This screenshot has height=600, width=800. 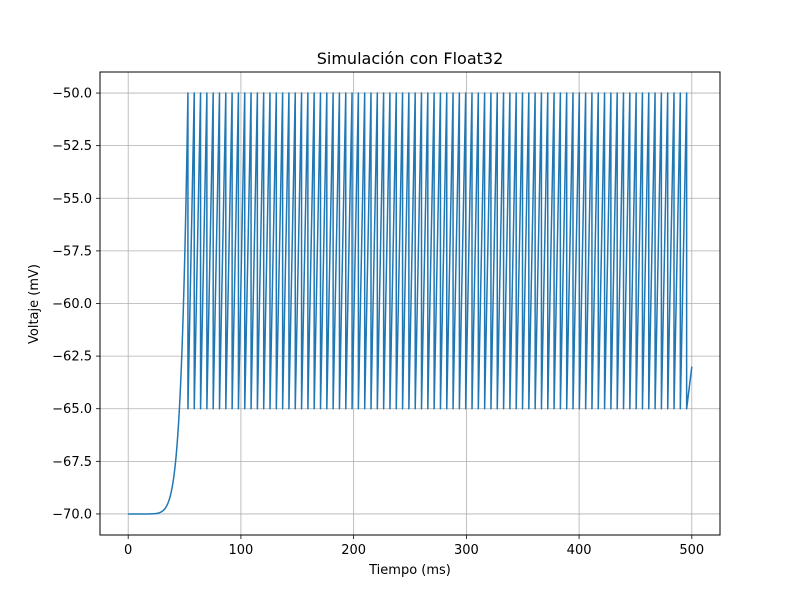 What do you see at coordinates (72, 304) in the screenshot?
I see `y-tick-label: −60.0` at bounding box center [72, 304].